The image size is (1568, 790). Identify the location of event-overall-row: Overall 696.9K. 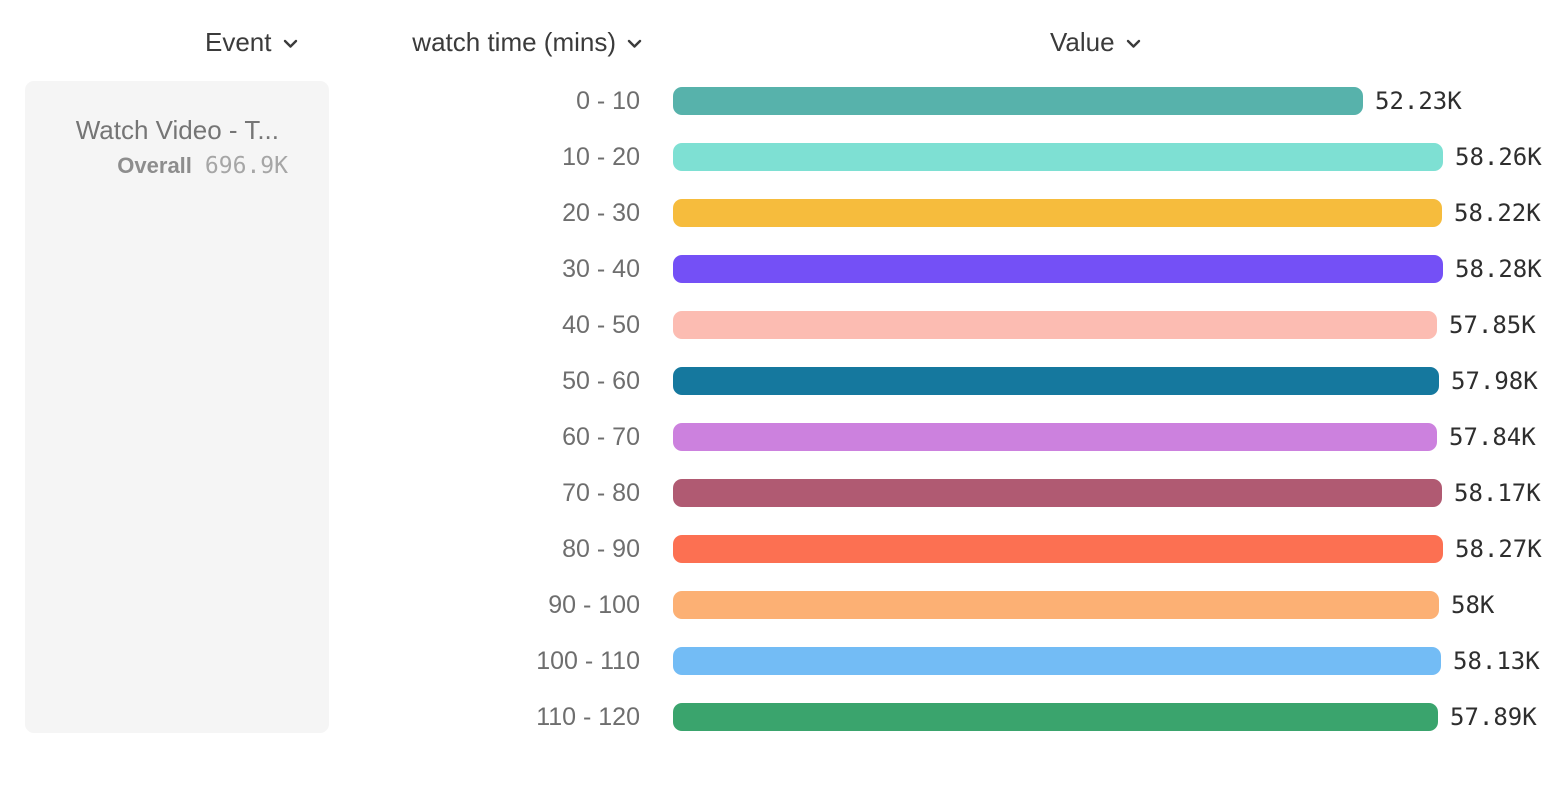
(177, 166).